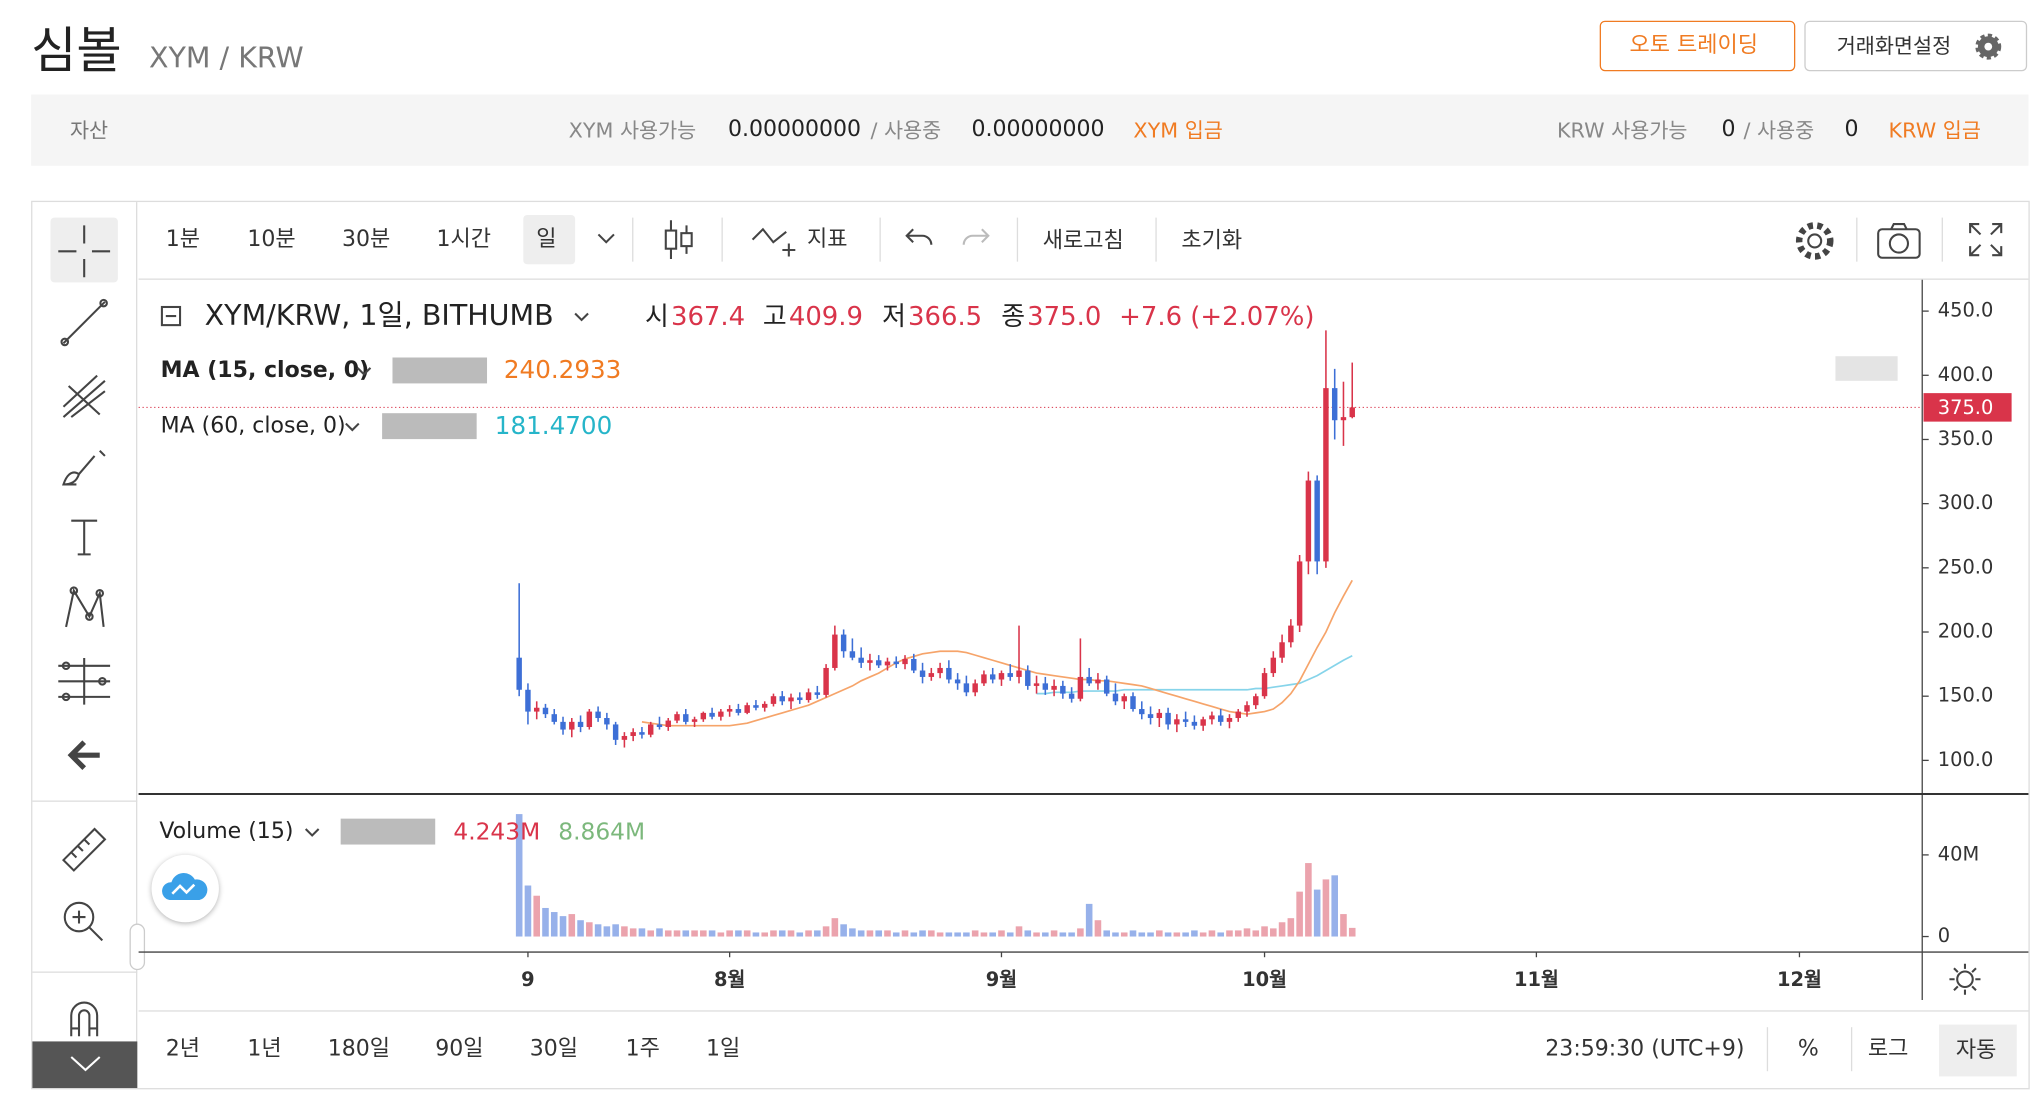 Image resolution: width=2031 pixels, height=1100 pixels. I want to click on settings-button: 거래화면설정, so click(1916, 46).